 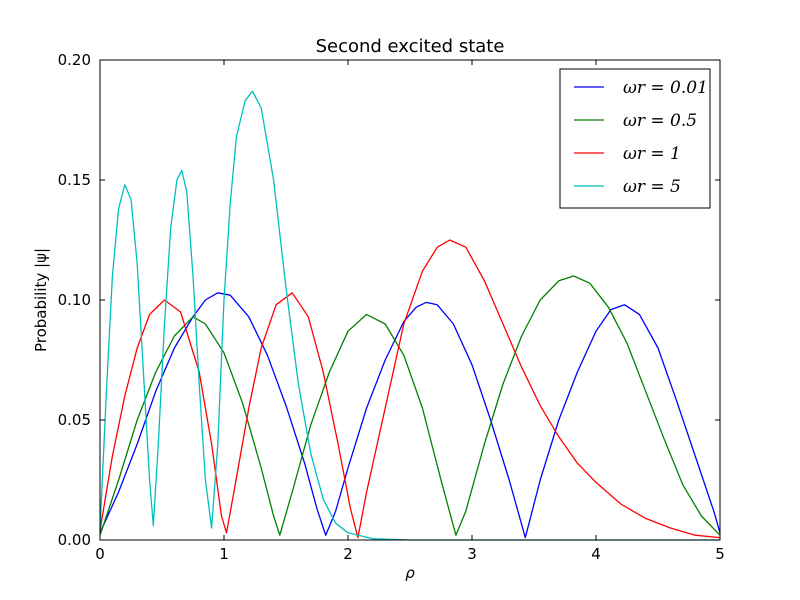 What do you see at coordinates (74, 60) in the screenshot?
I see `y-tick-label: 0.20` at bounding box center [74, 60].